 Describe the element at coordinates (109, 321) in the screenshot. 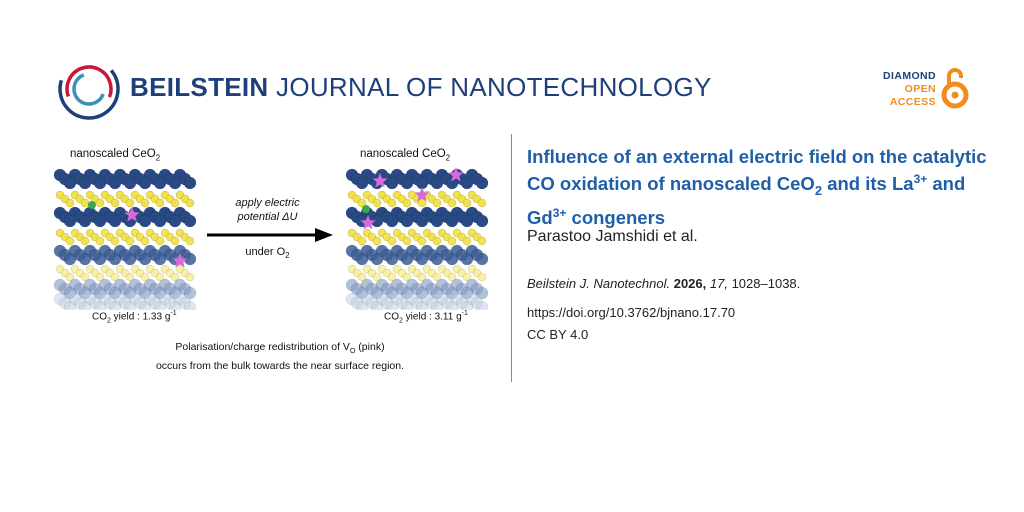

I see `left-yield-sub: 2` at that location.